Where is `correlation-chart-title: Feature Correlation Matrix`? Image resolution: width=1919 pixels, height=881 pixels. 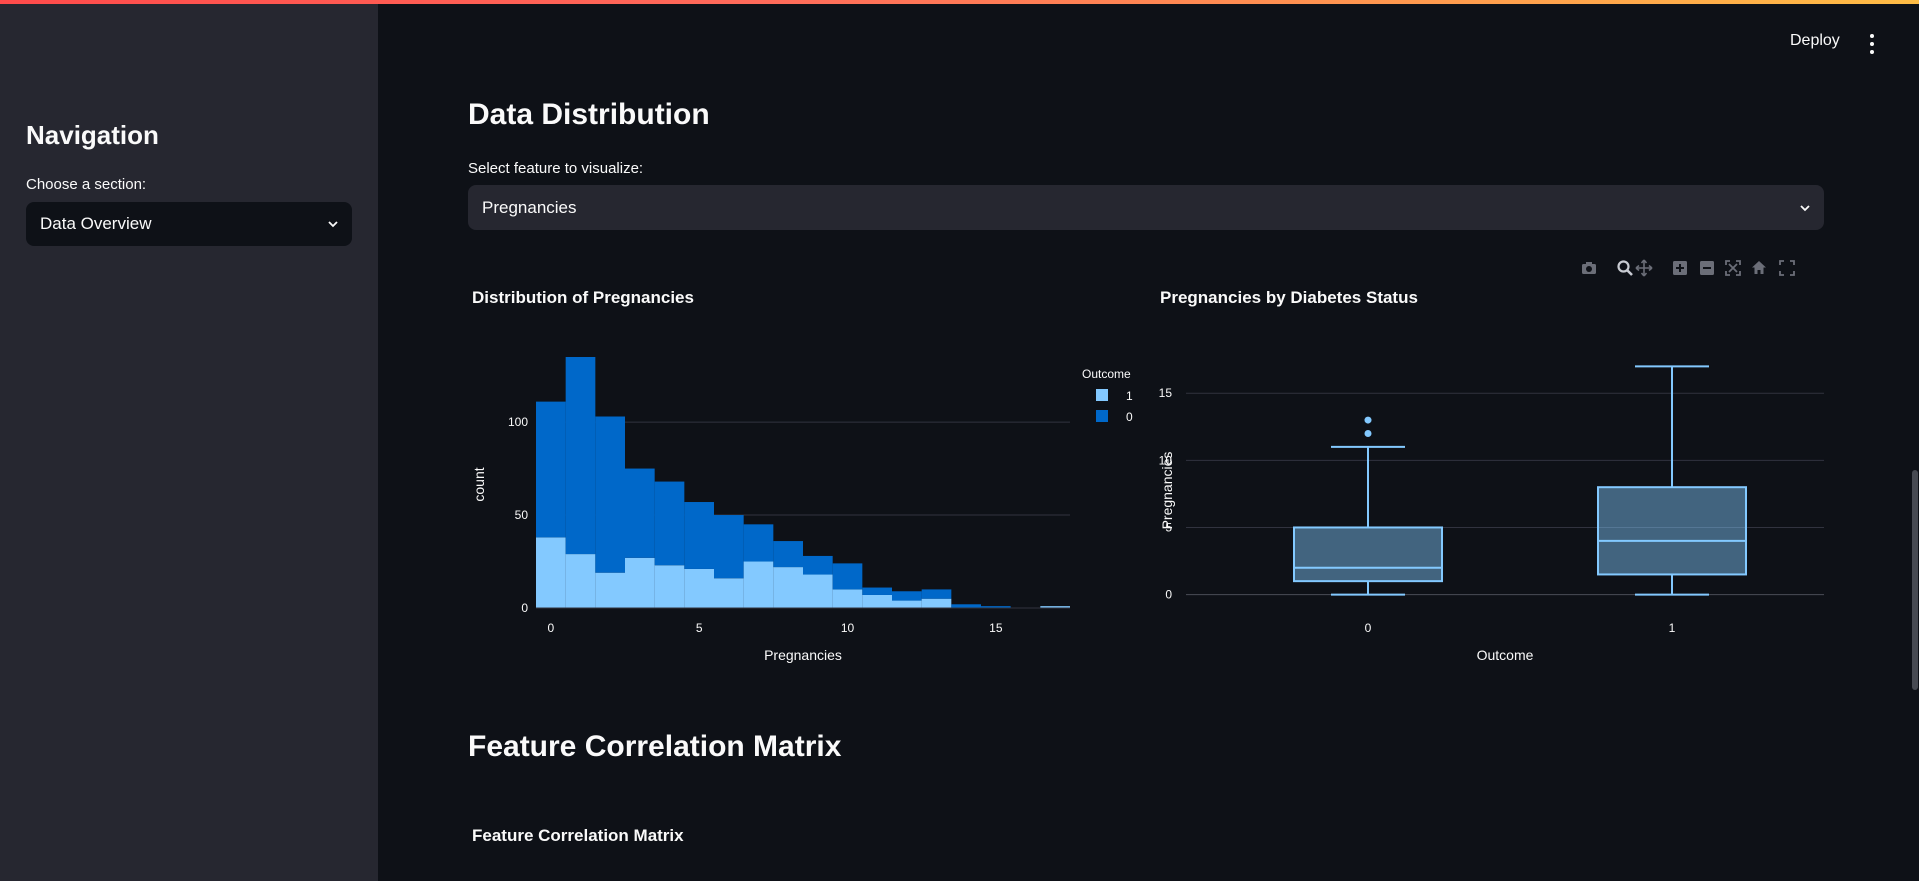
correlation-chart-title: Feature Correlation Matrix is located at coordinates (578, 835).